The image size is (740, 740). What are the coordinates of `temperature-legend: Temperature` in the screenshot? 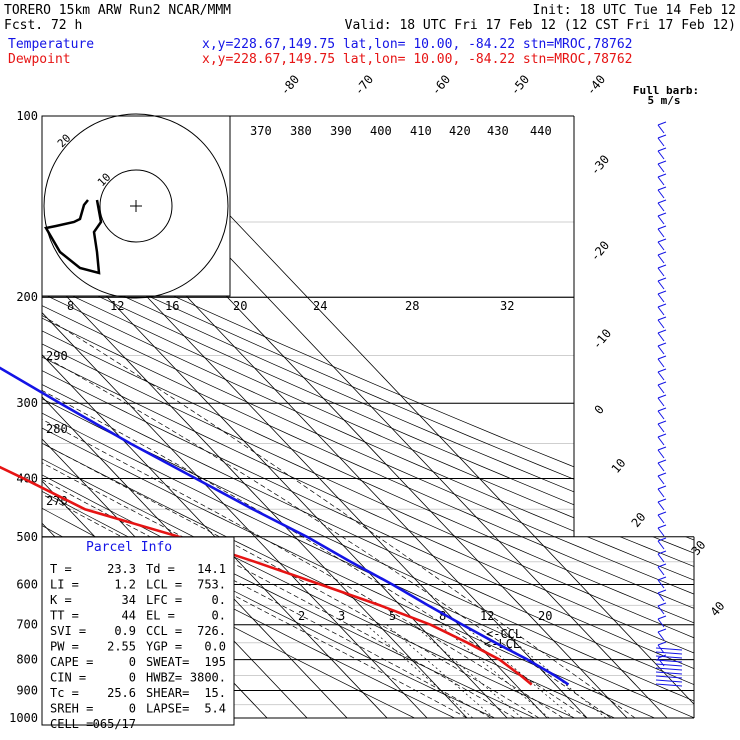 It's located at (51, 44).